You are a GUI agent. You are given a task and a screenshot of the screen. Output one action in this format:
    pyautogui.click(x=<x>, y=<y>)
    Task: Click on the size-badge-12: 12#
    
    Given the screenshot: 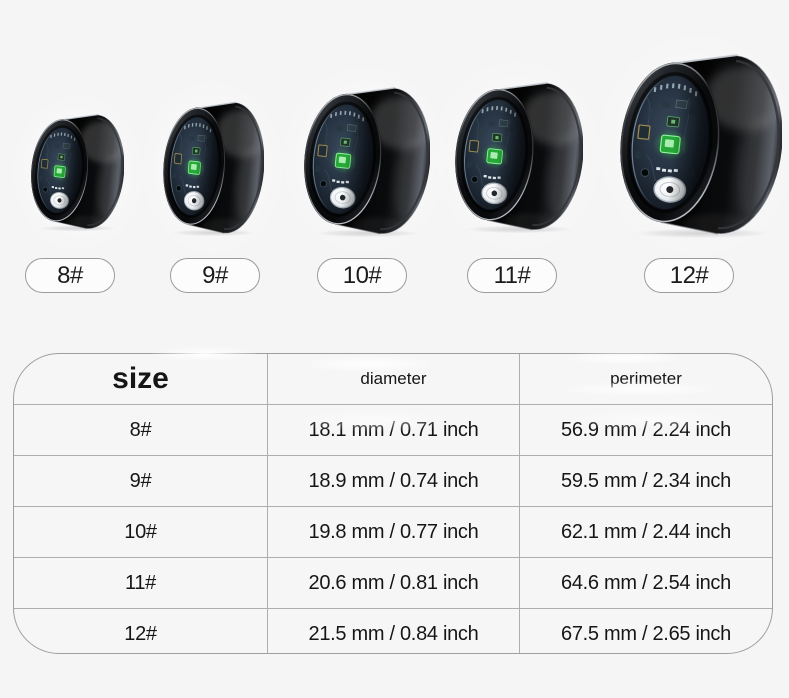 What is the action you would take?
    pyautogui.click(x=689, y=275)
    